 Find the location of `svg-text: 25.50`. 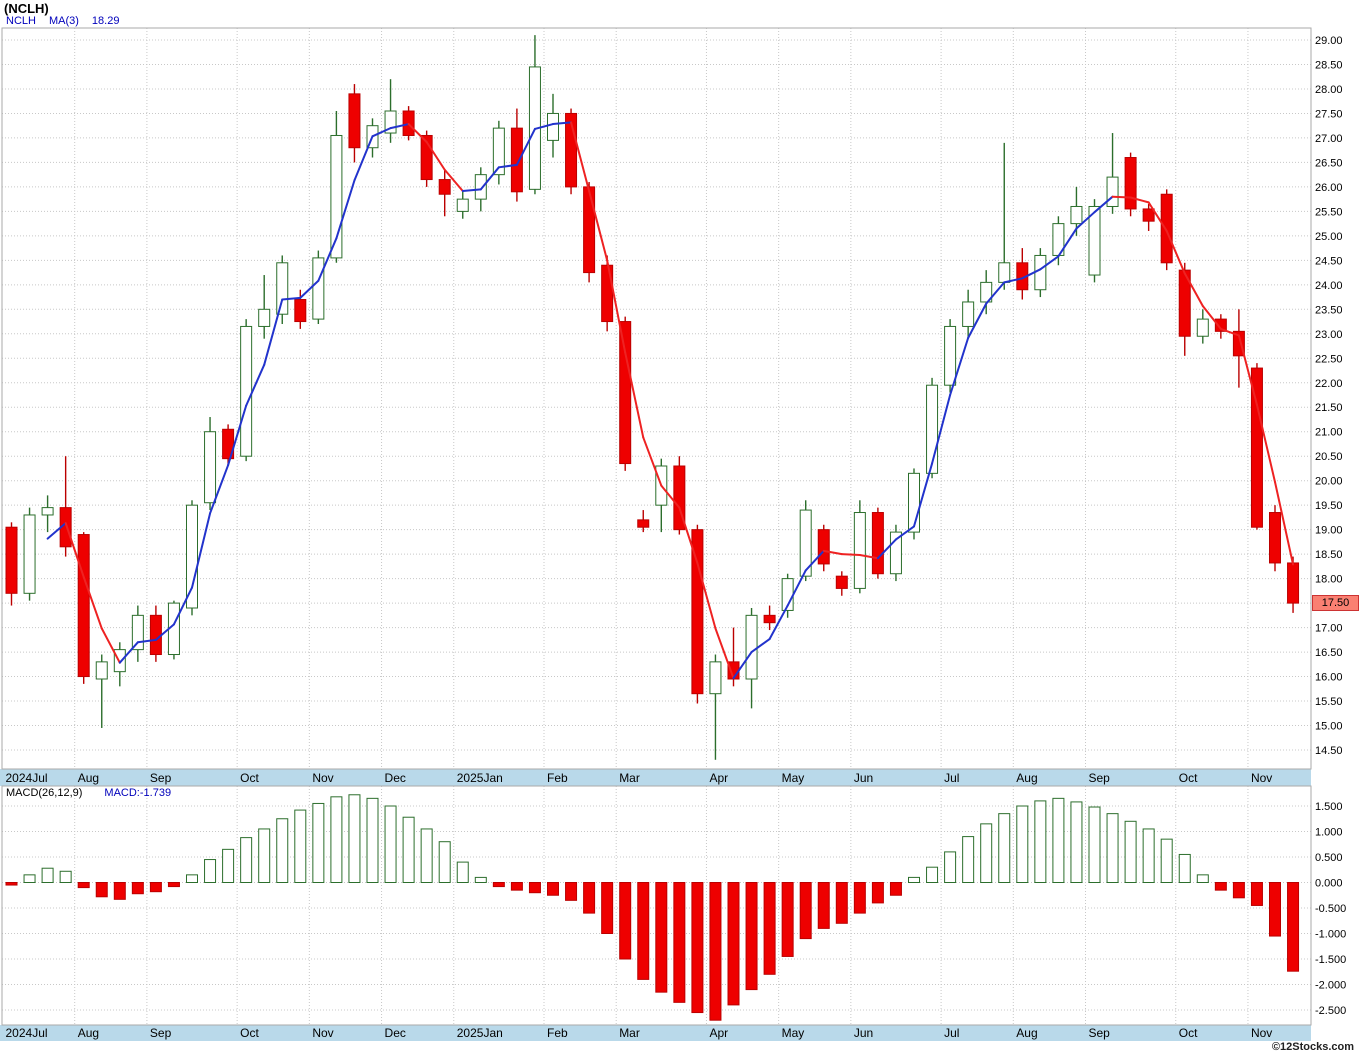

svg-text: 25.50 is located at coordinates (1329, 212).